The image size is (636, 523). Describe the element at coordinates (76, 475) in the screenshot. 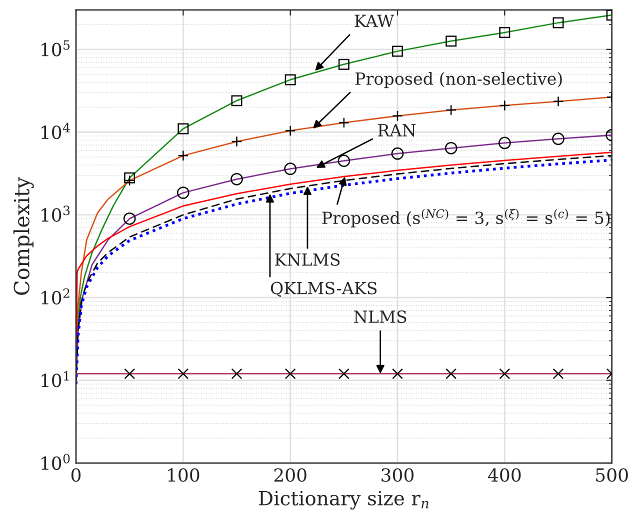

I see `x-tick-label: 0` at that location.